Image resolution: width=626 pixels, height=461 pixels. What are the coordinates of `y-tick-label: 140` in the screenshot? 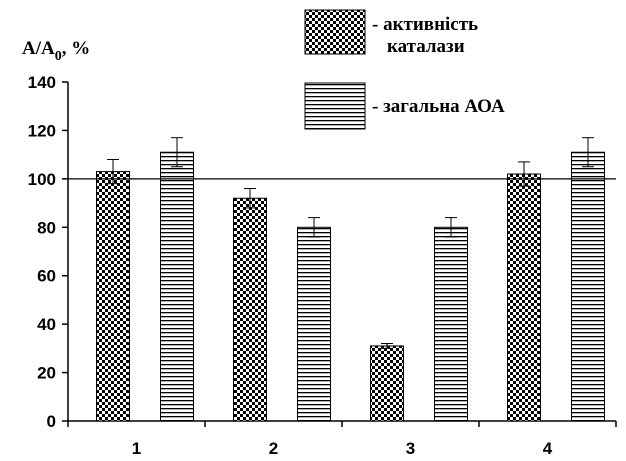 It's located at (42, 82).